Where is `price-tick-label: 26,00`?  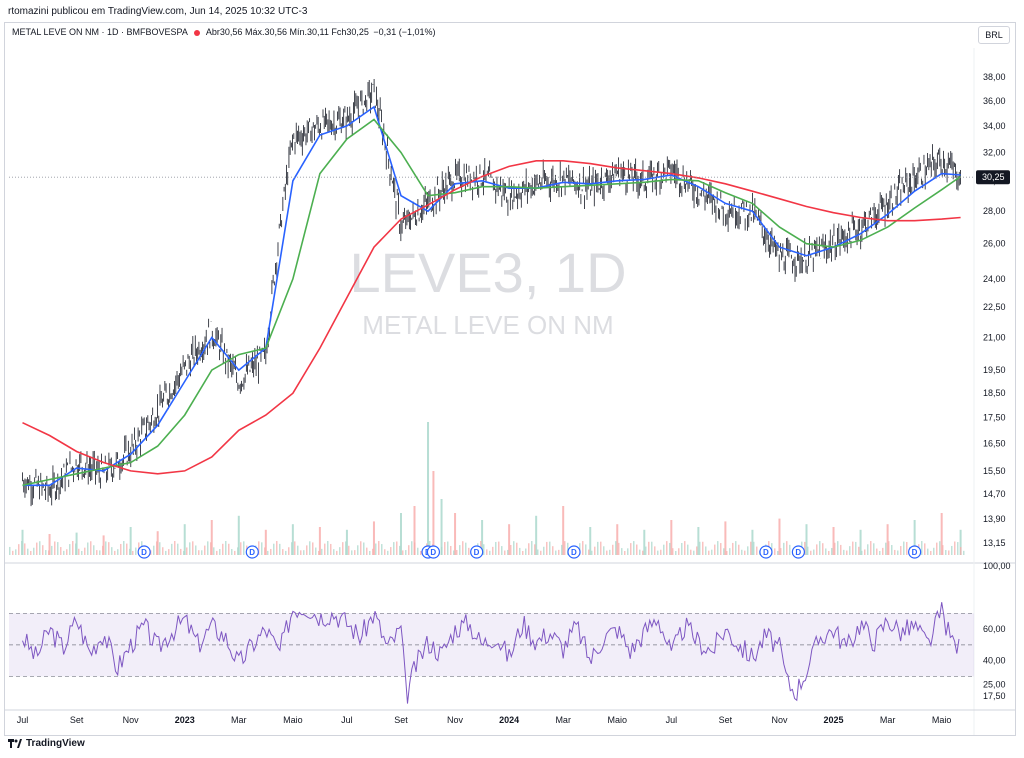 price-tick-label: 26,00 is located at coordinates (994, 244).